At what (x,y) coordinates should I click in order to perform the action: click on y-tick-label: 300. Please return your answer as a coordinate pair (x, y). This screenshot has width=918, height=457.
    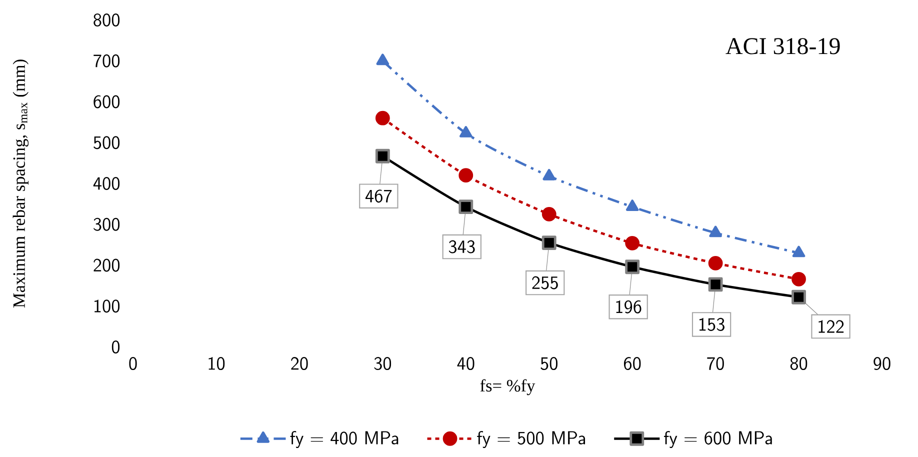
    Looking at the image, I should click on (107, 224).